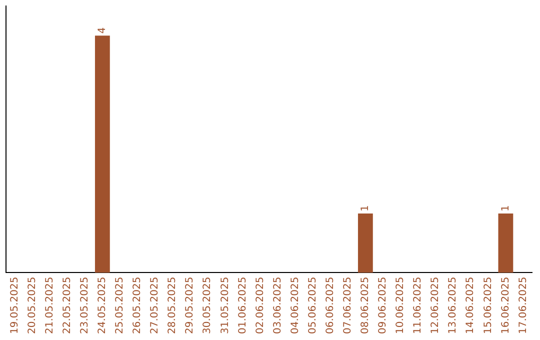 This screenshot has height=340, width=540. Describe the element at coordinates (436, 305) in the screenshot. I see `x-tick-label: 12.06.2025` at that location.